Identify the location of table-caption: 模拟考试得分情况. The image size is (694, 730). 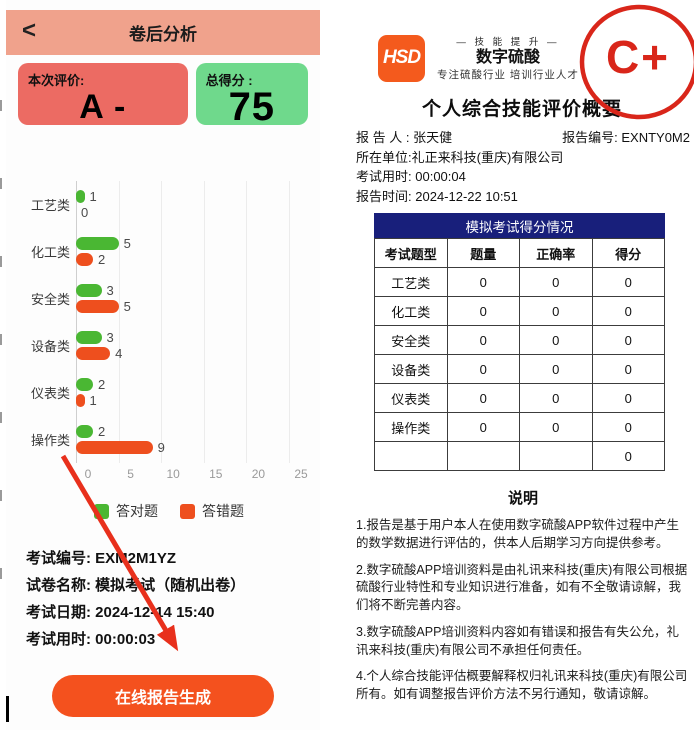
(519, 225).